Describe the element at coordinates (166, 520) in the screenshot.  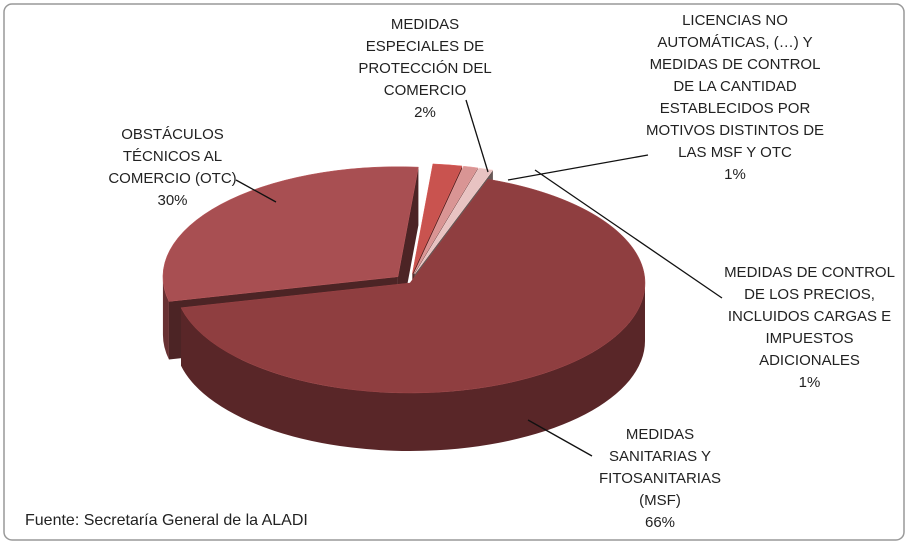
I see `source-note: Fuente: Secretaría General de la ALADI` at that location.